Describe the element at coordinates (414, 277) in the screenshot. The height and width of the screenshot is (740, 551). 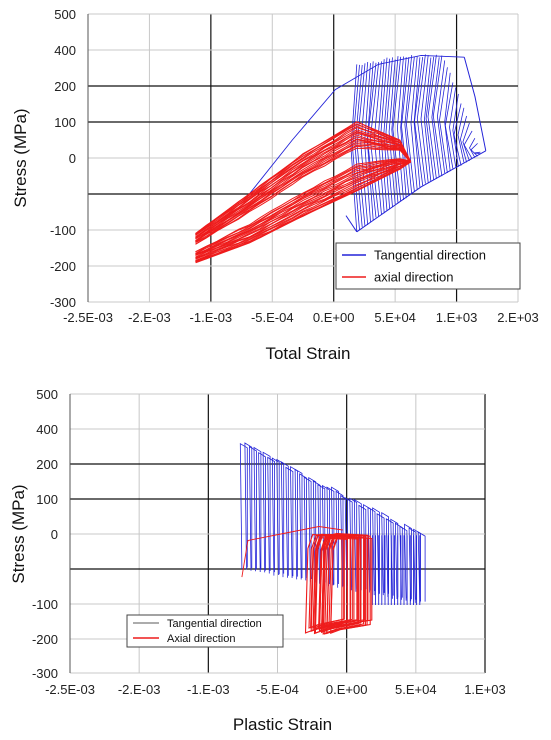
I see `legend-label: axial direction` at that location.